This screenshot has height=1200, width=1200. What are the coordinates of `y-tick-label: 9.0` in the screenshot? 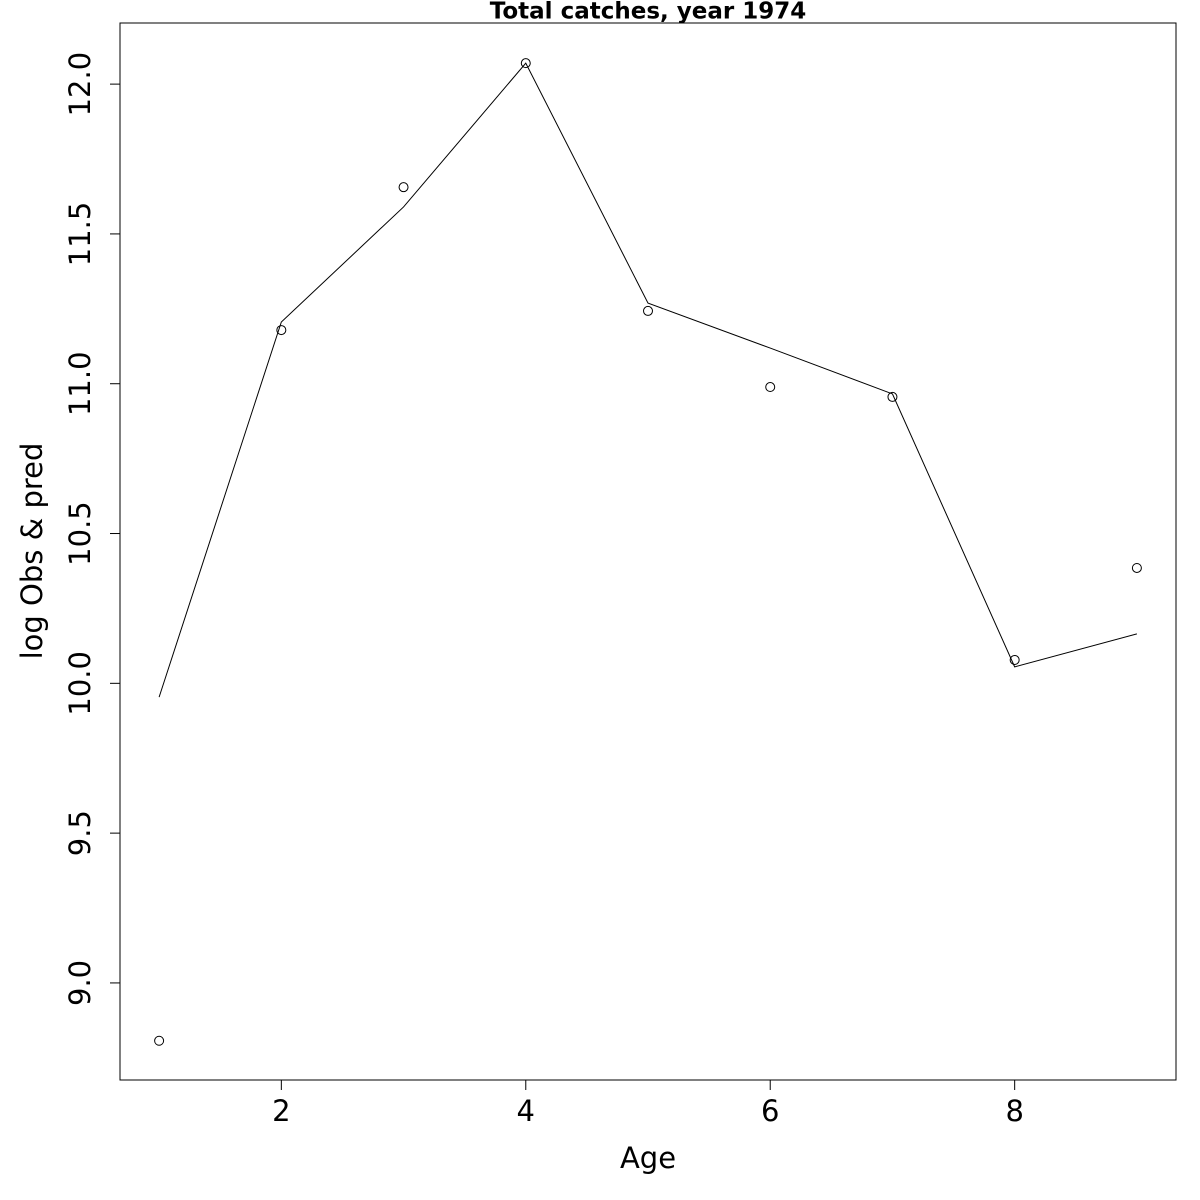 It's located at (80, 983).